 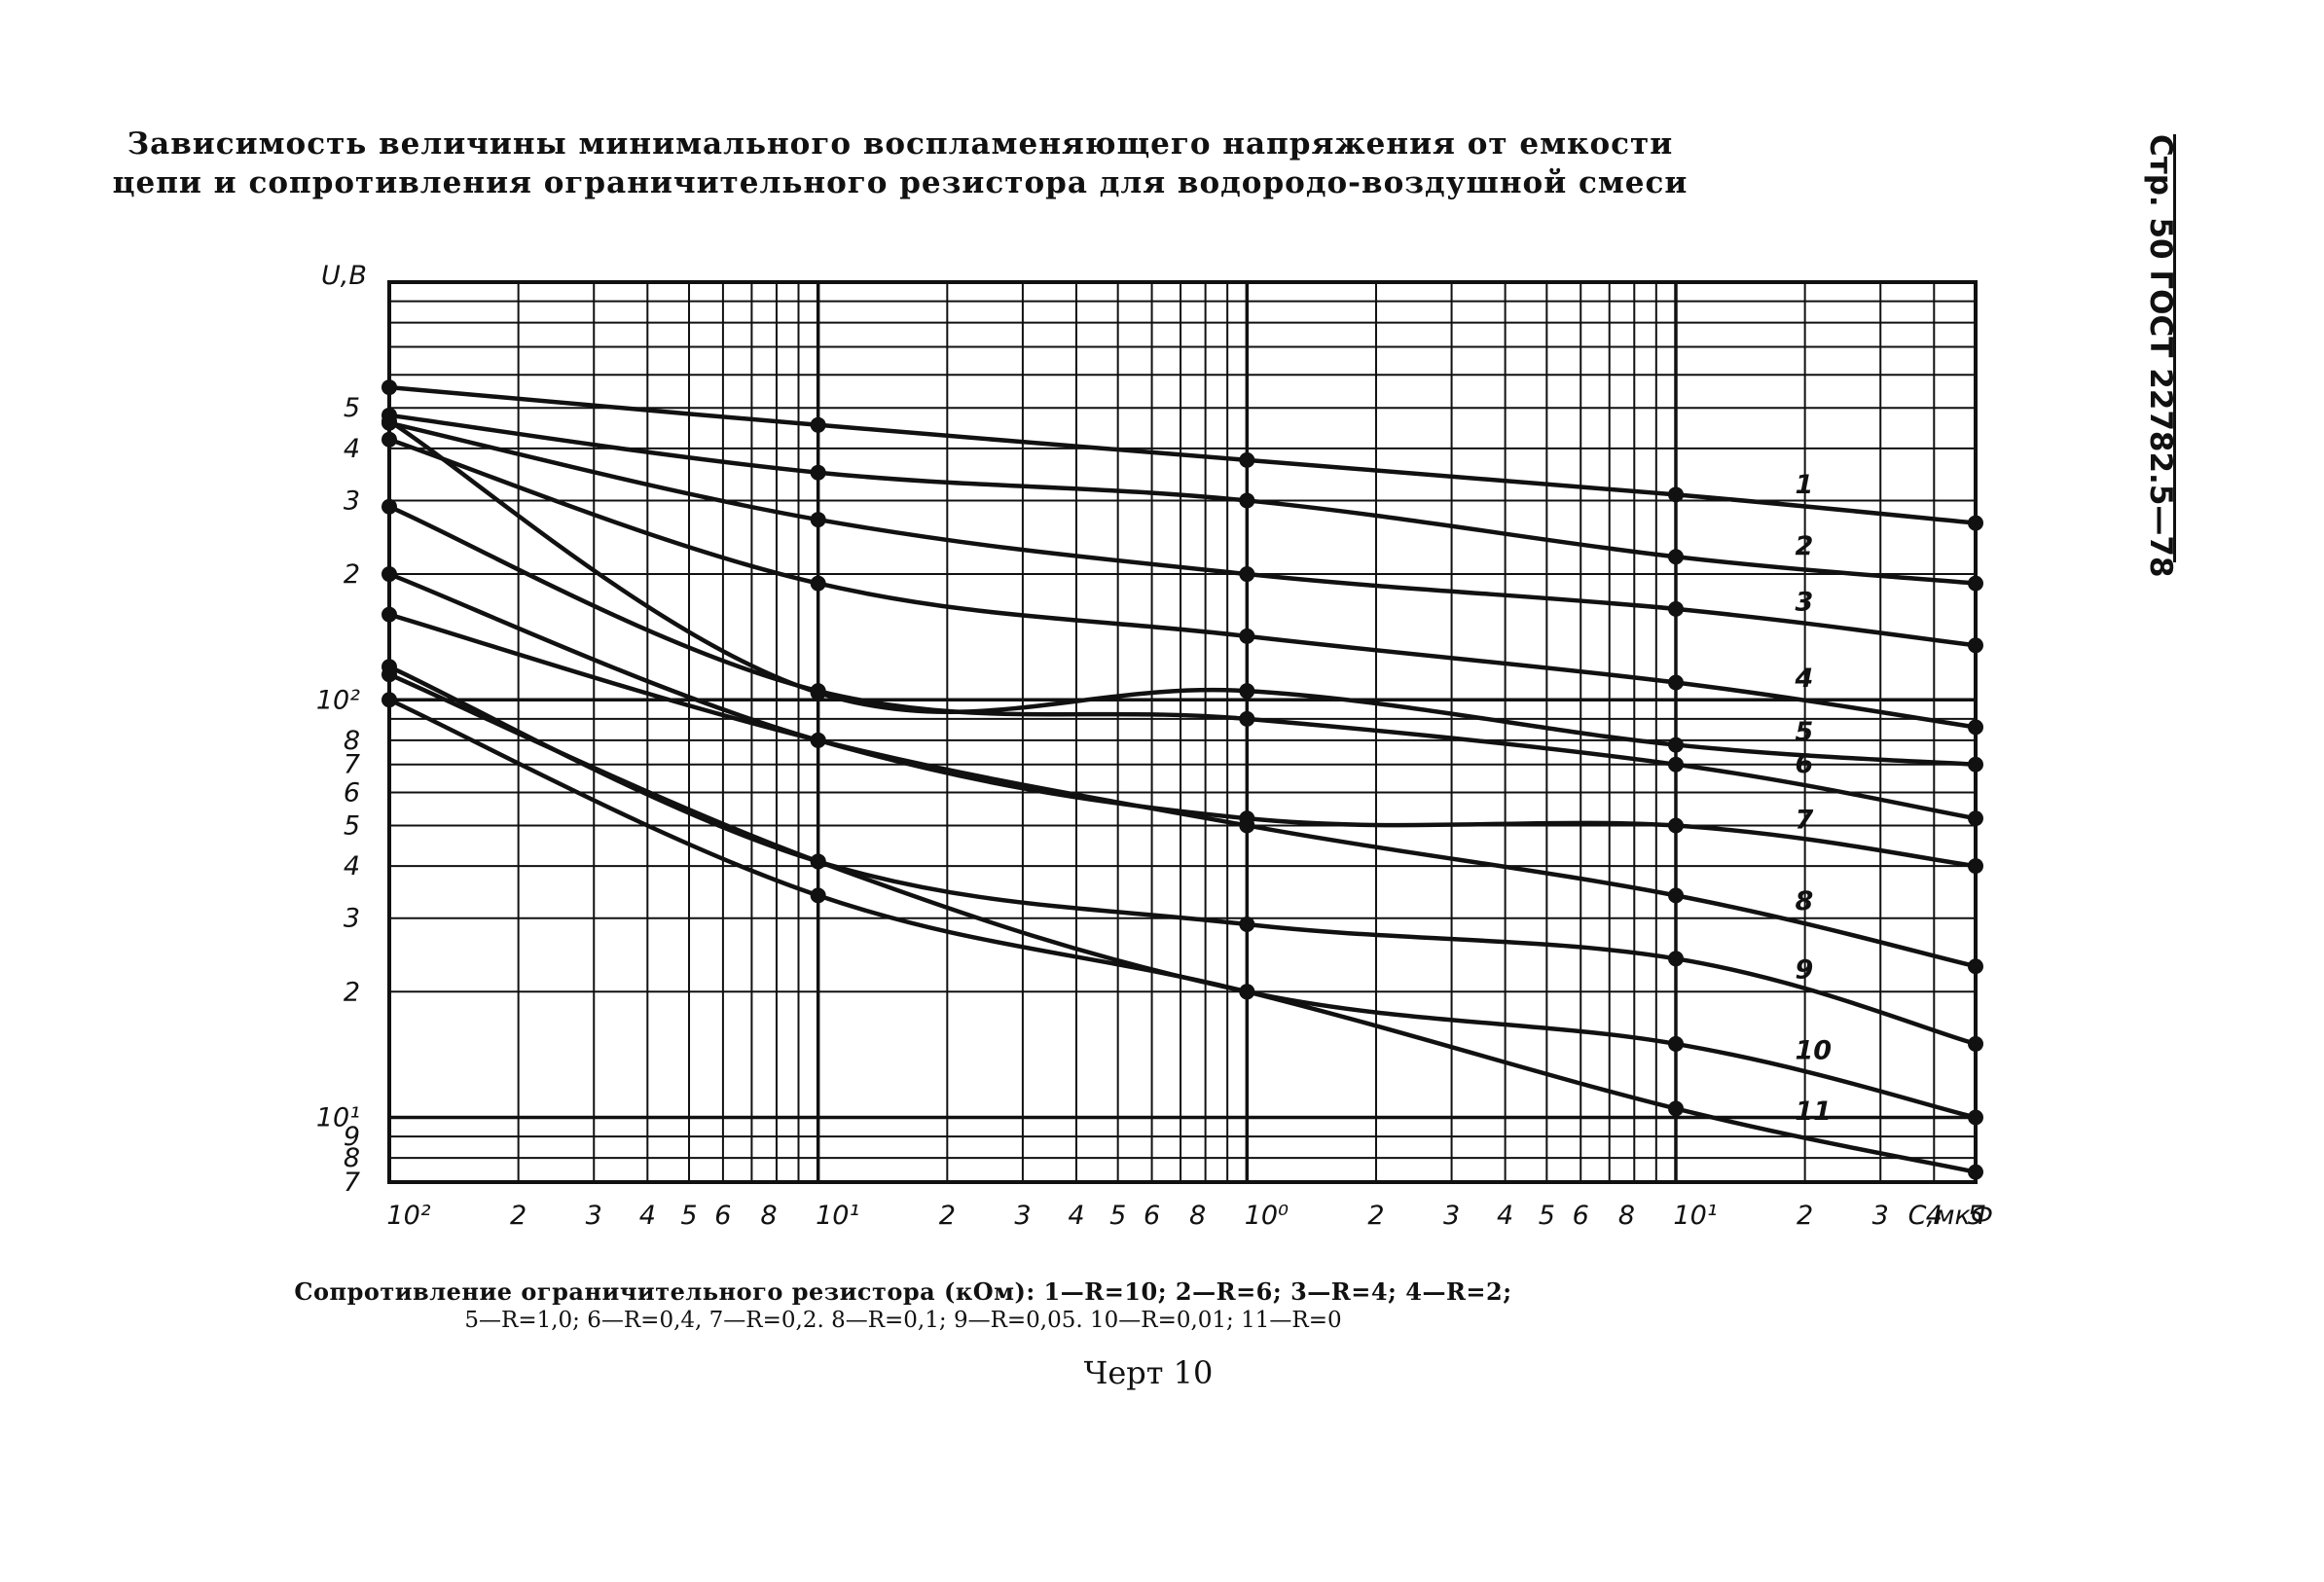 I want to click on series-label-9: 9, so click(x=1804, y=969).